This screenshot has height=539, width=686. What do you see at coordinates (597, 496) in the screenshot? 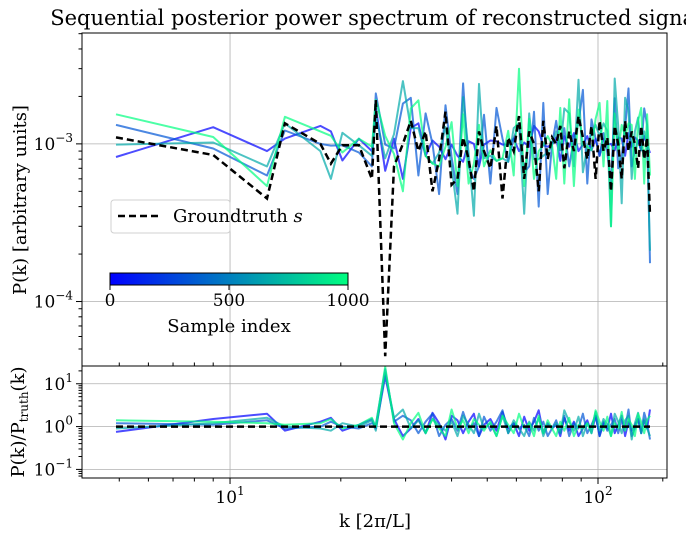
I see `x-tick-label: 10²` at bounding box center [597, 496].